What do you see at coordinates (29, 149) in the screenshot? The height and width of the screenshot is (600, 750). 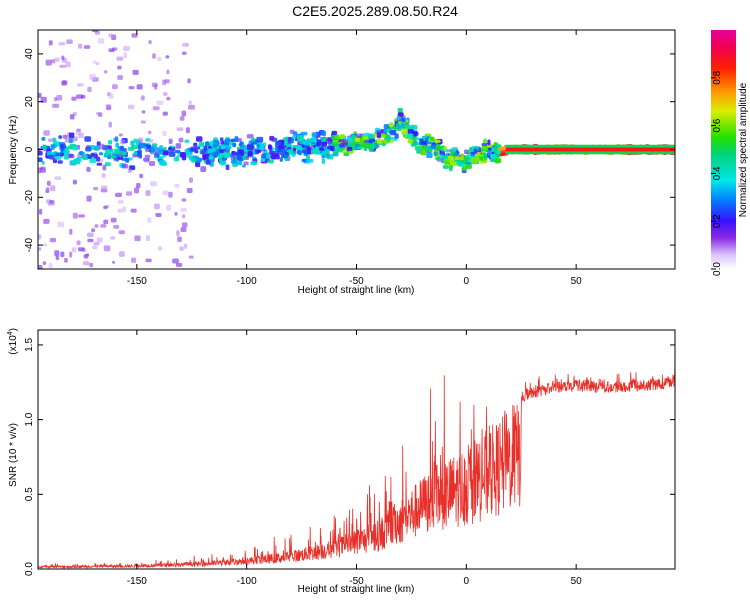 I see `y-tick-label: 0` at bounding box center [29, 149].